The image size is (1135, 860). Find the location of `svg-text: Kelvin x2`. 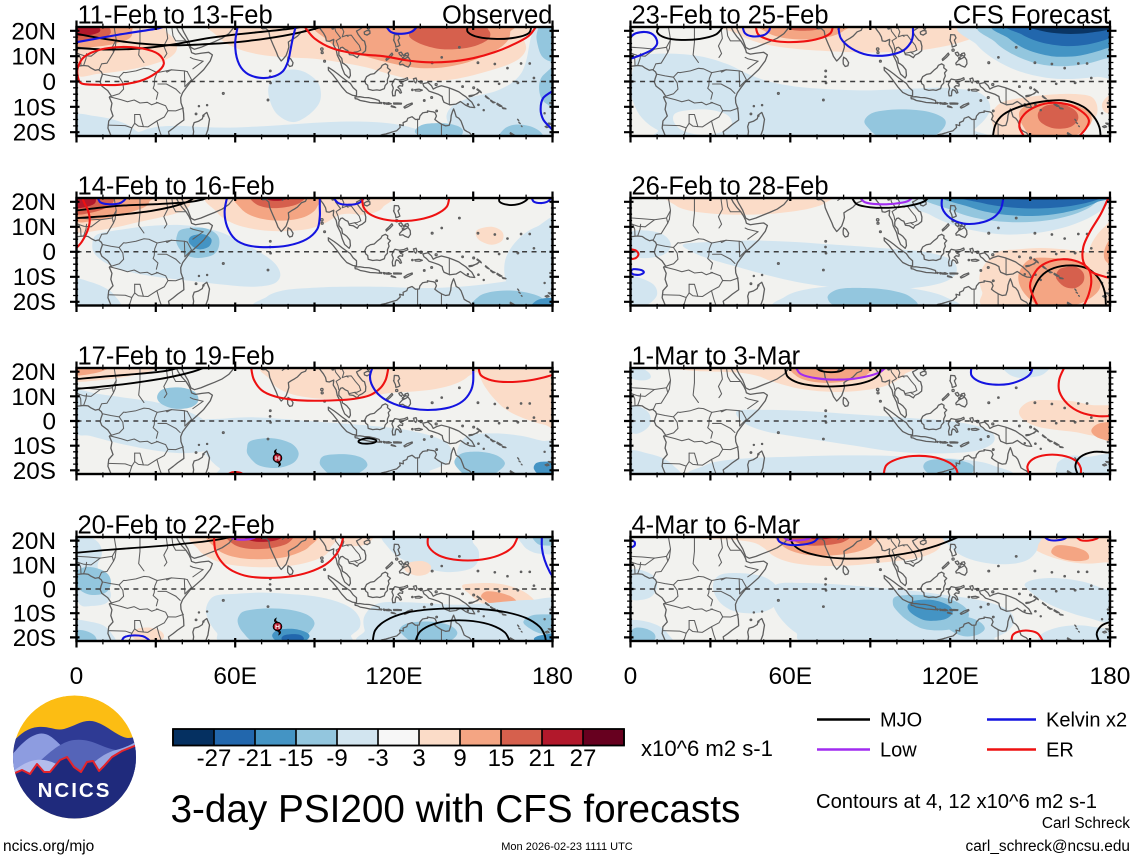

svg-text: Kelvin x2 is located at coordinates (1086, 721).